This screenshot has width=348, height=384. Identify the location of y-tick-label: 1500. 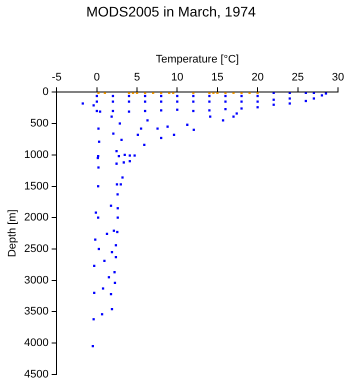
(36, 186).